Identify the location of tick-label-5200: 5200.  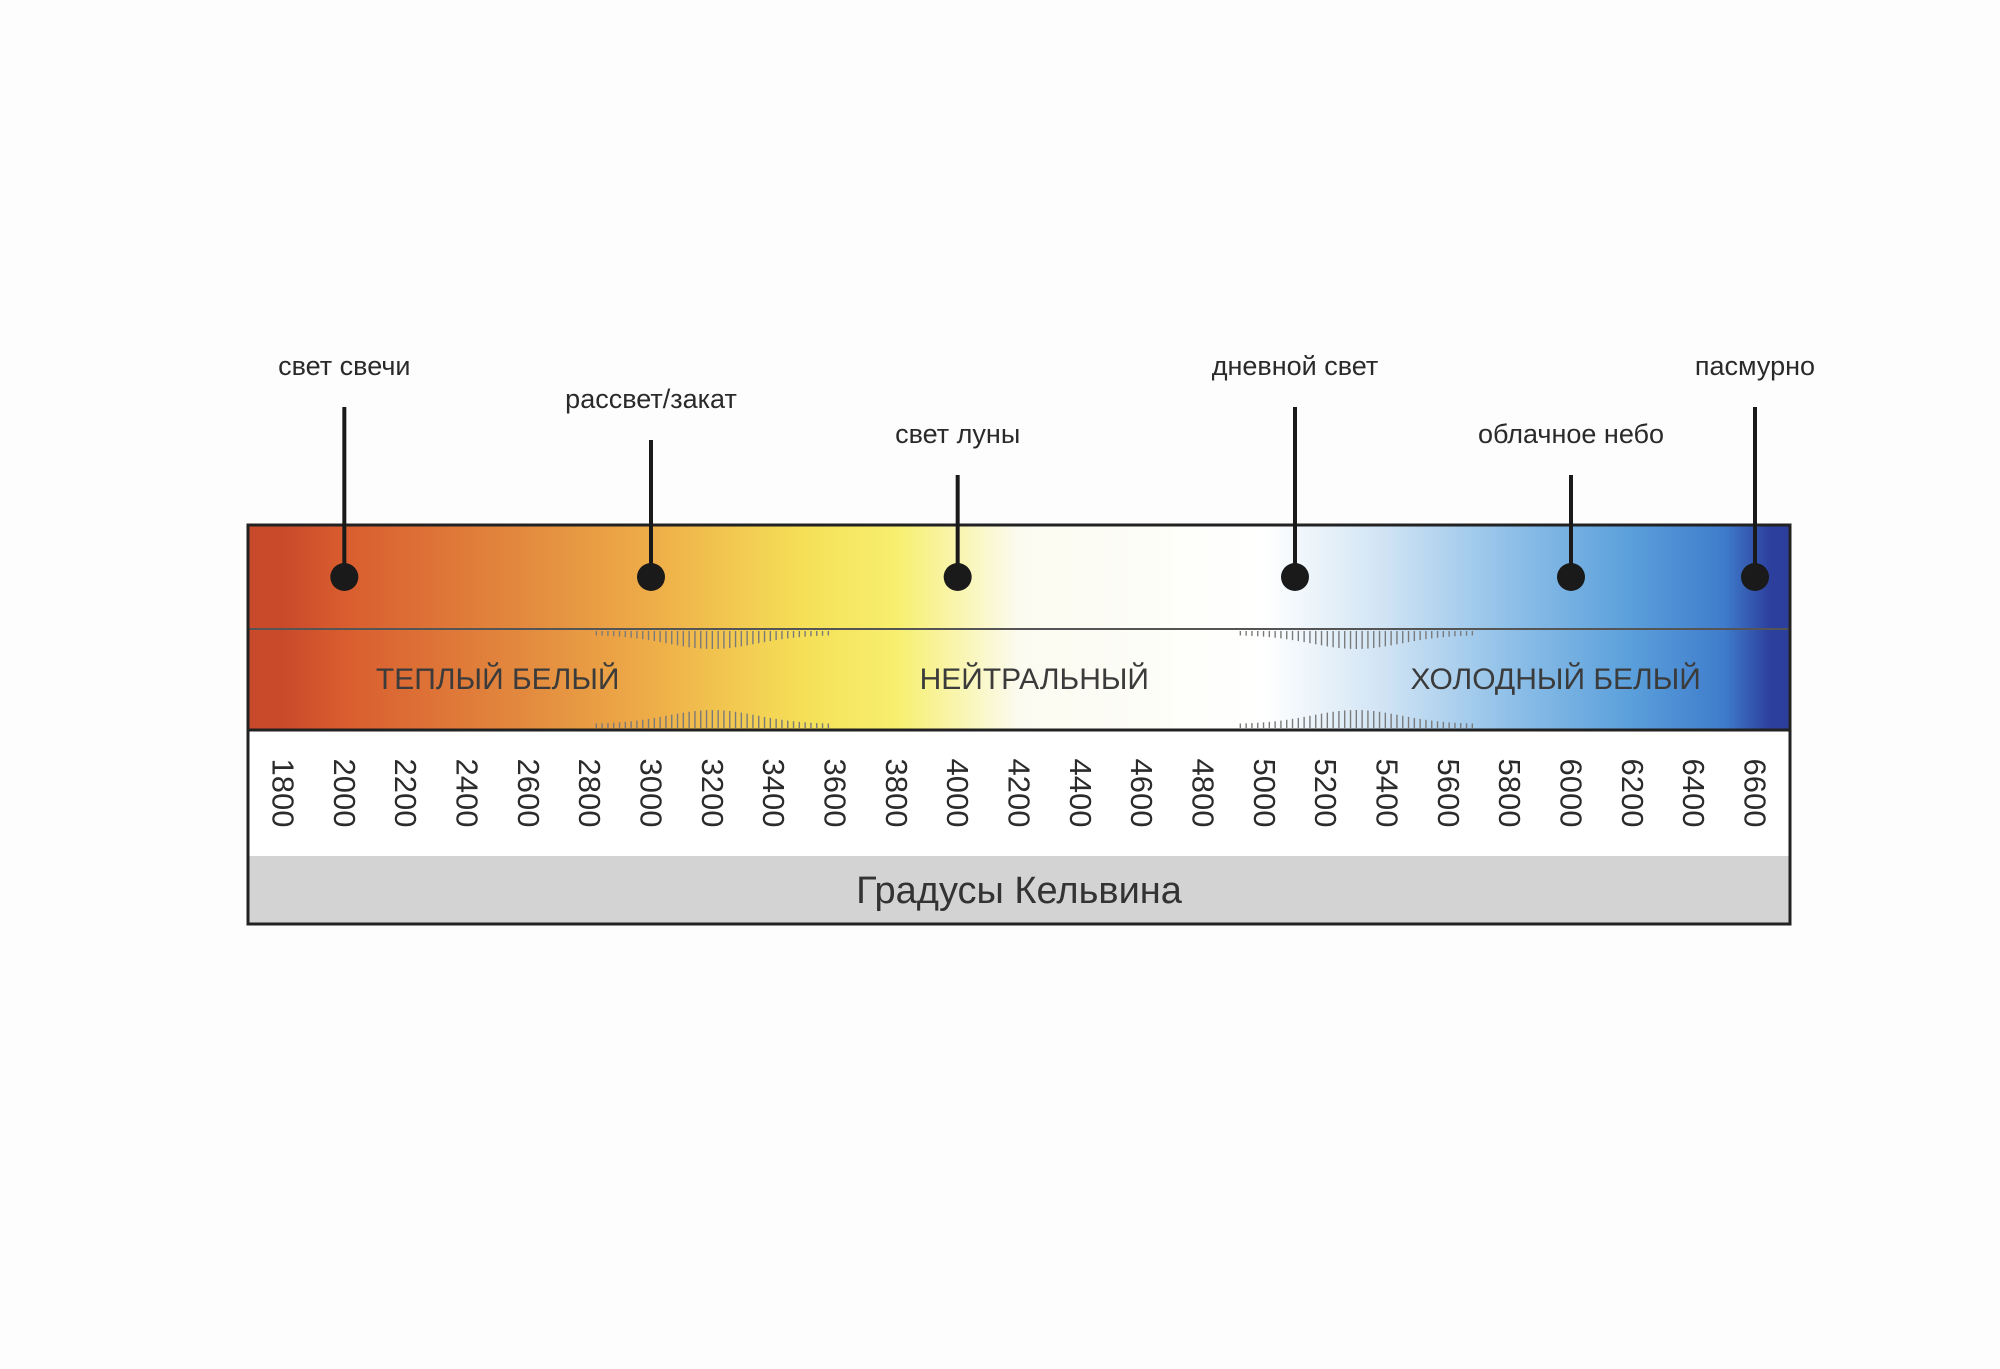
(1325, 793).